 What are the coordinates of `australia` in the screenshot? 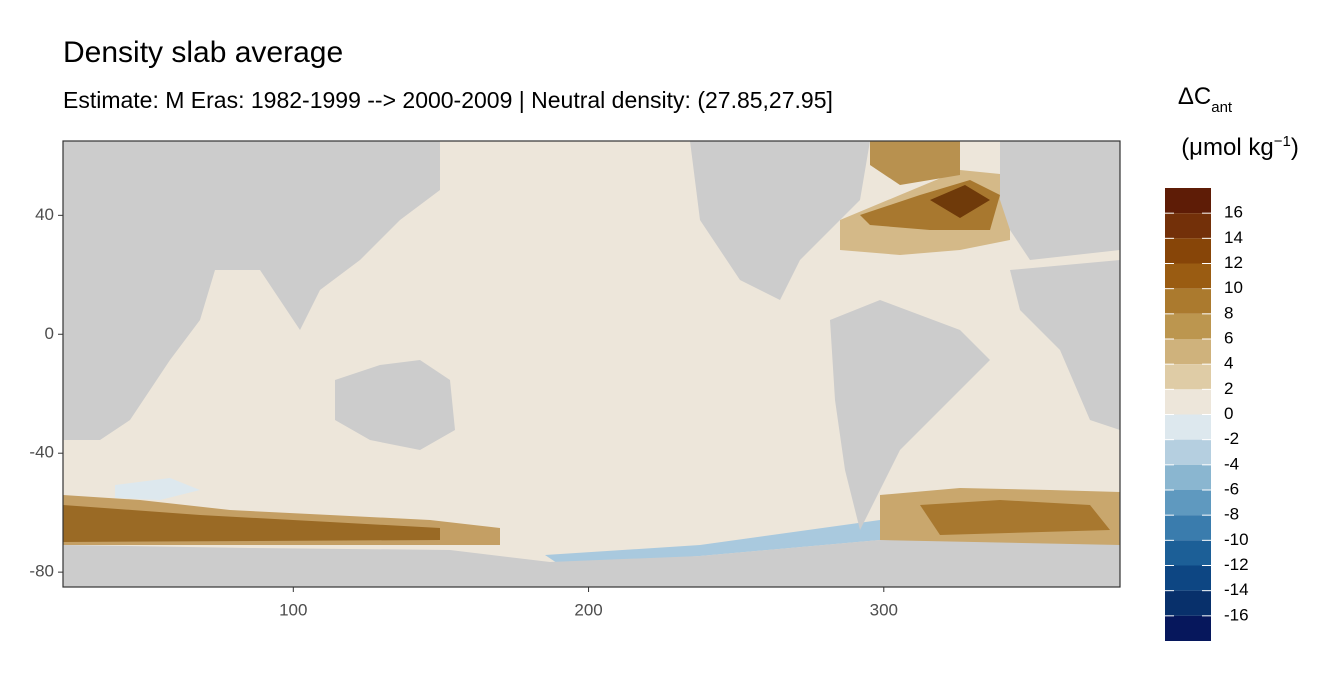 It's located at (395, 405).